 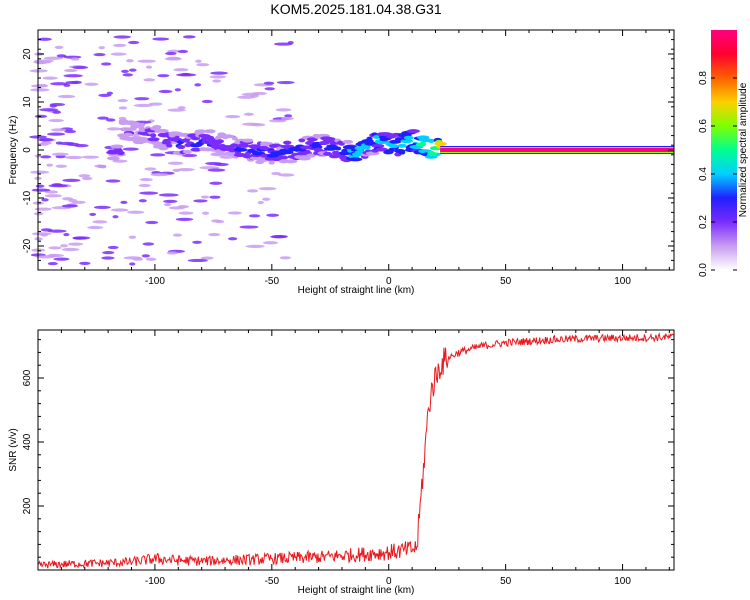 I want to click on figure-title: KOM5.2025.181.04.38.G31, so click(x=355, y=9).